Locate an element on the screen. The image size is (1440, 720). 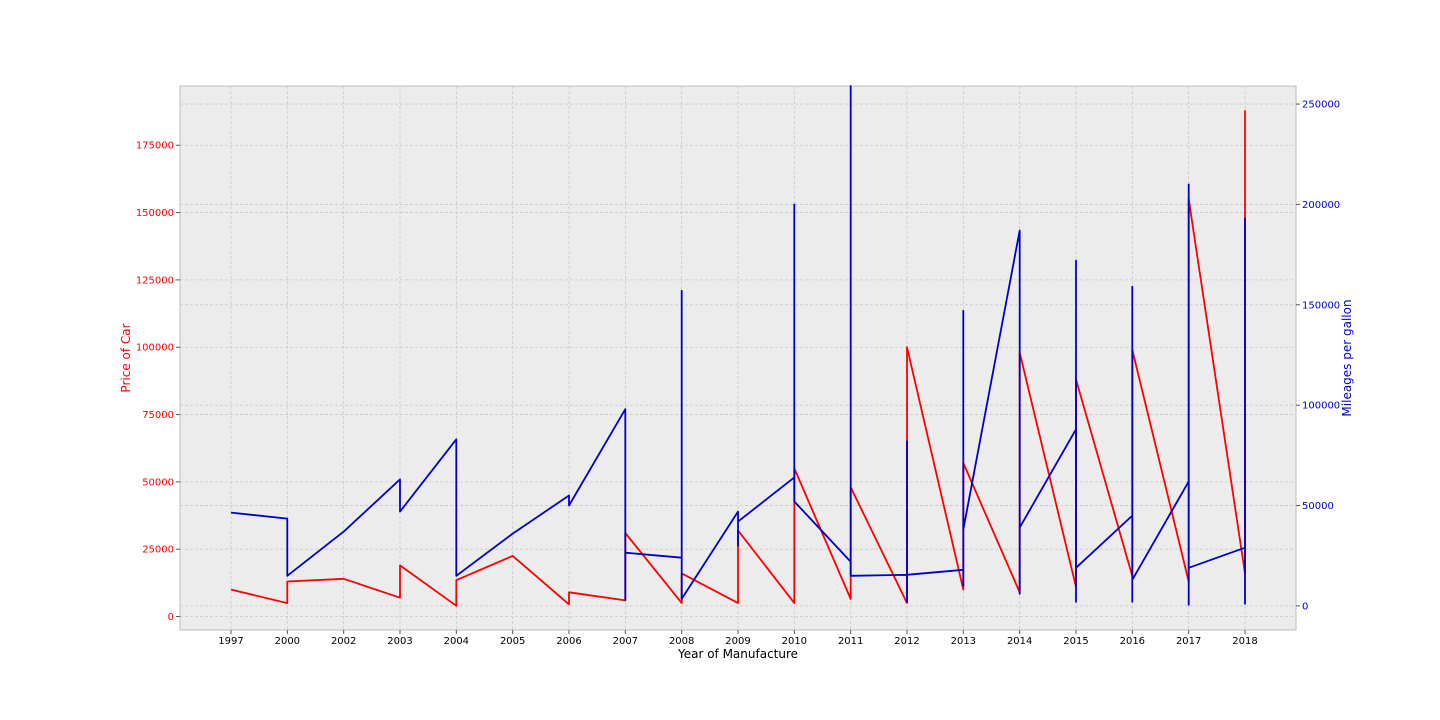
x-axis-label: Year of Manufacture is located at coordinates (737, 654).